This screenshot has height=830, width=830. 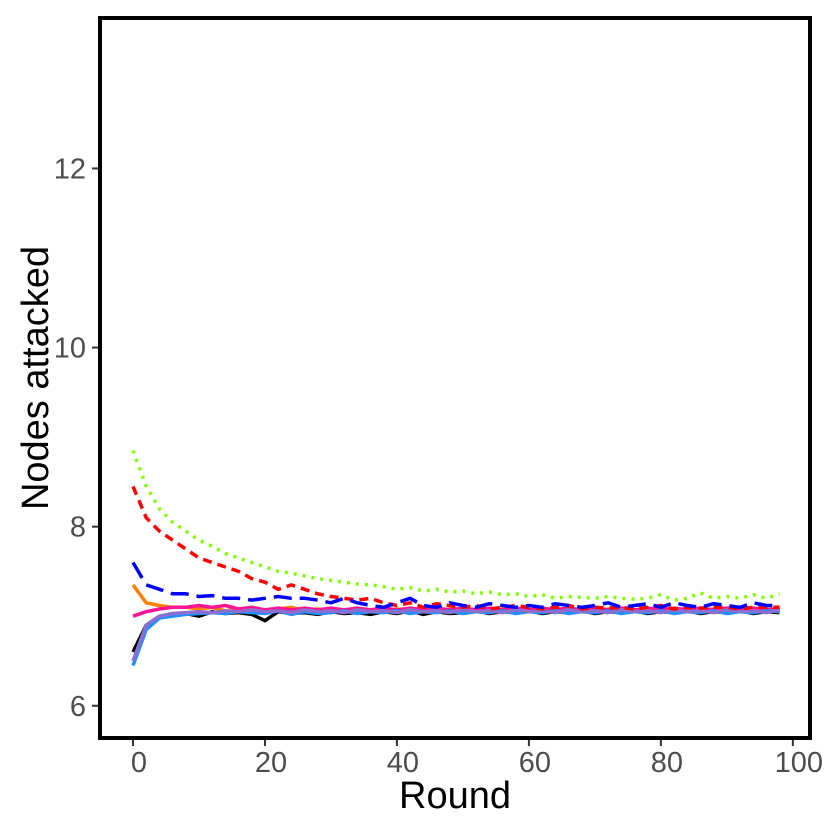 I want to click on y-tick-label: 6, so click(x=78, y=707).